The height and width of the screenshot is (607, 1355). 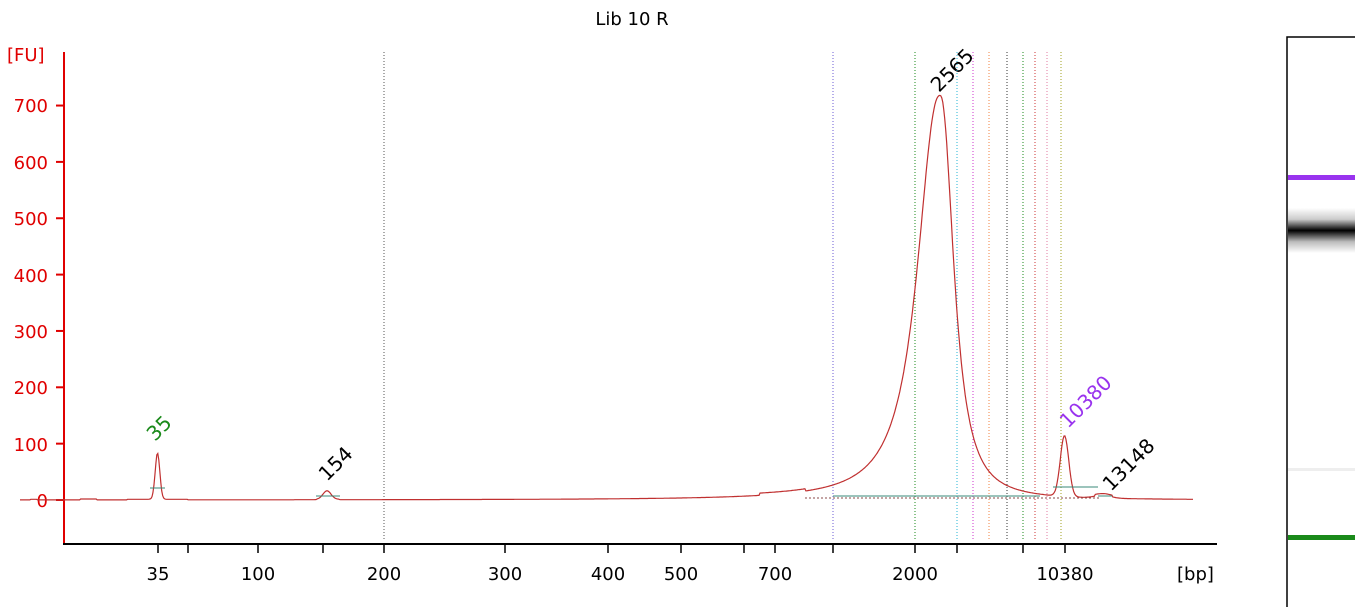 What do you see at coordinates (1086, 402) in the screenshot?
I see `peak-label: 10380` at bounding box center [1086, 402].